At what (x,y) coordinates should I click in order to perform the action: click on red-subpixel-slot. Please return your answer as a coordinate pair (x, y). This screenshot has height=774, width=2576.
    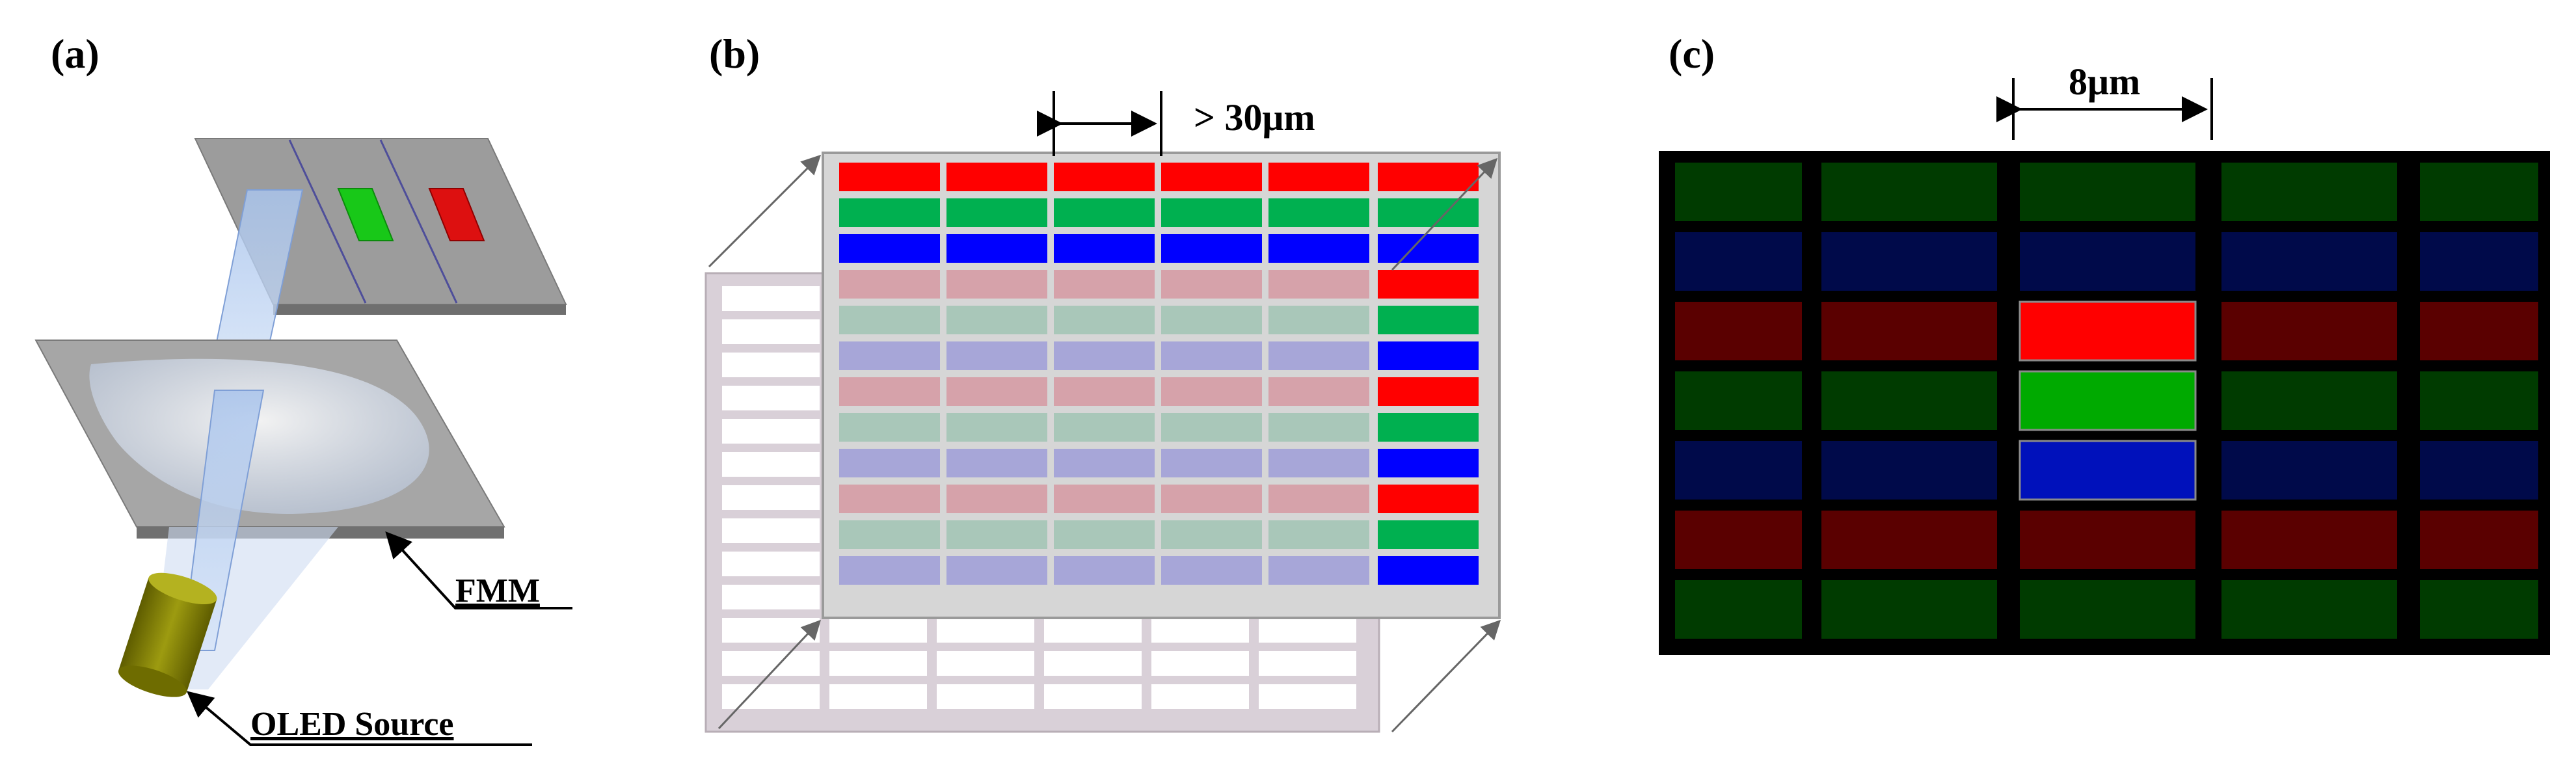
    Looking at the image, I should click on (456, 214).